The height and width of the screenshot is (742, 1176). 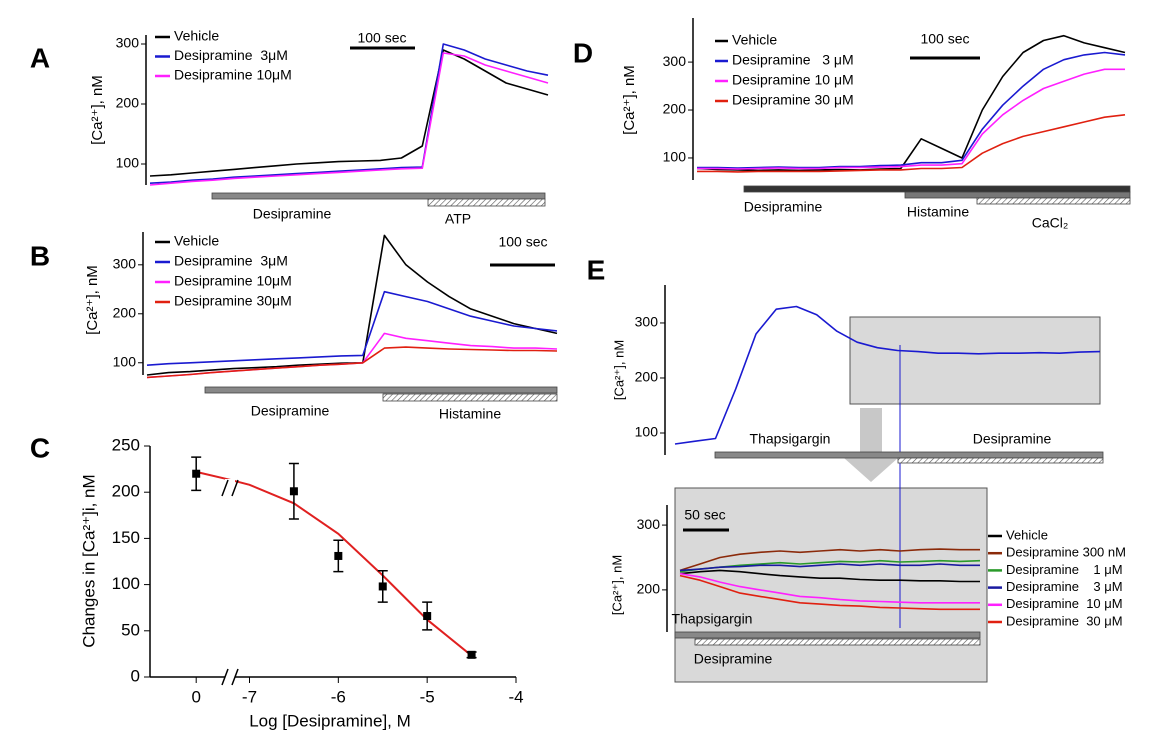 What do you see at coordinates (458, 219) in the screenshot?
I see `treatment-label: ATP` at bounding box center [458, 219].